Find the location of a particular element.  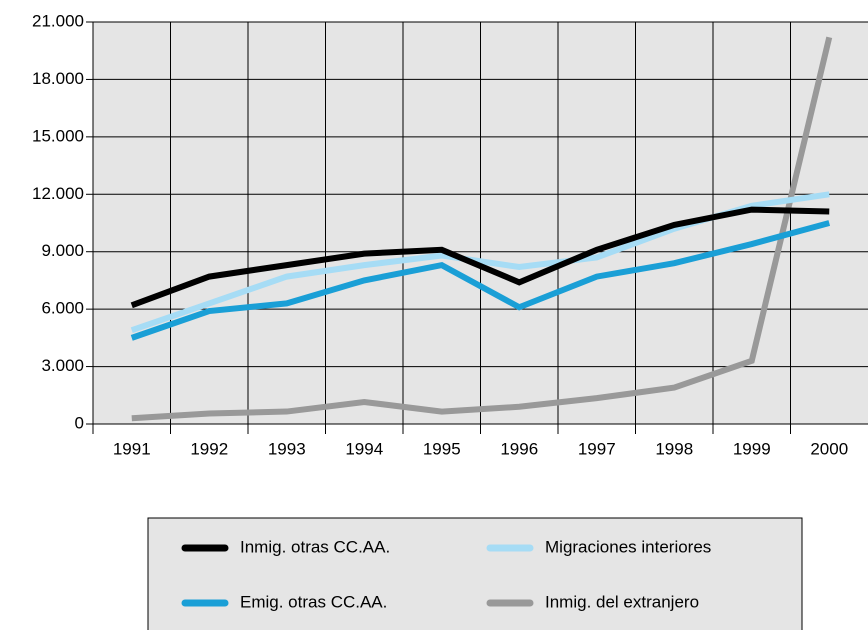

y-tick-label: 15.000 is located at coordinates (58, 135).